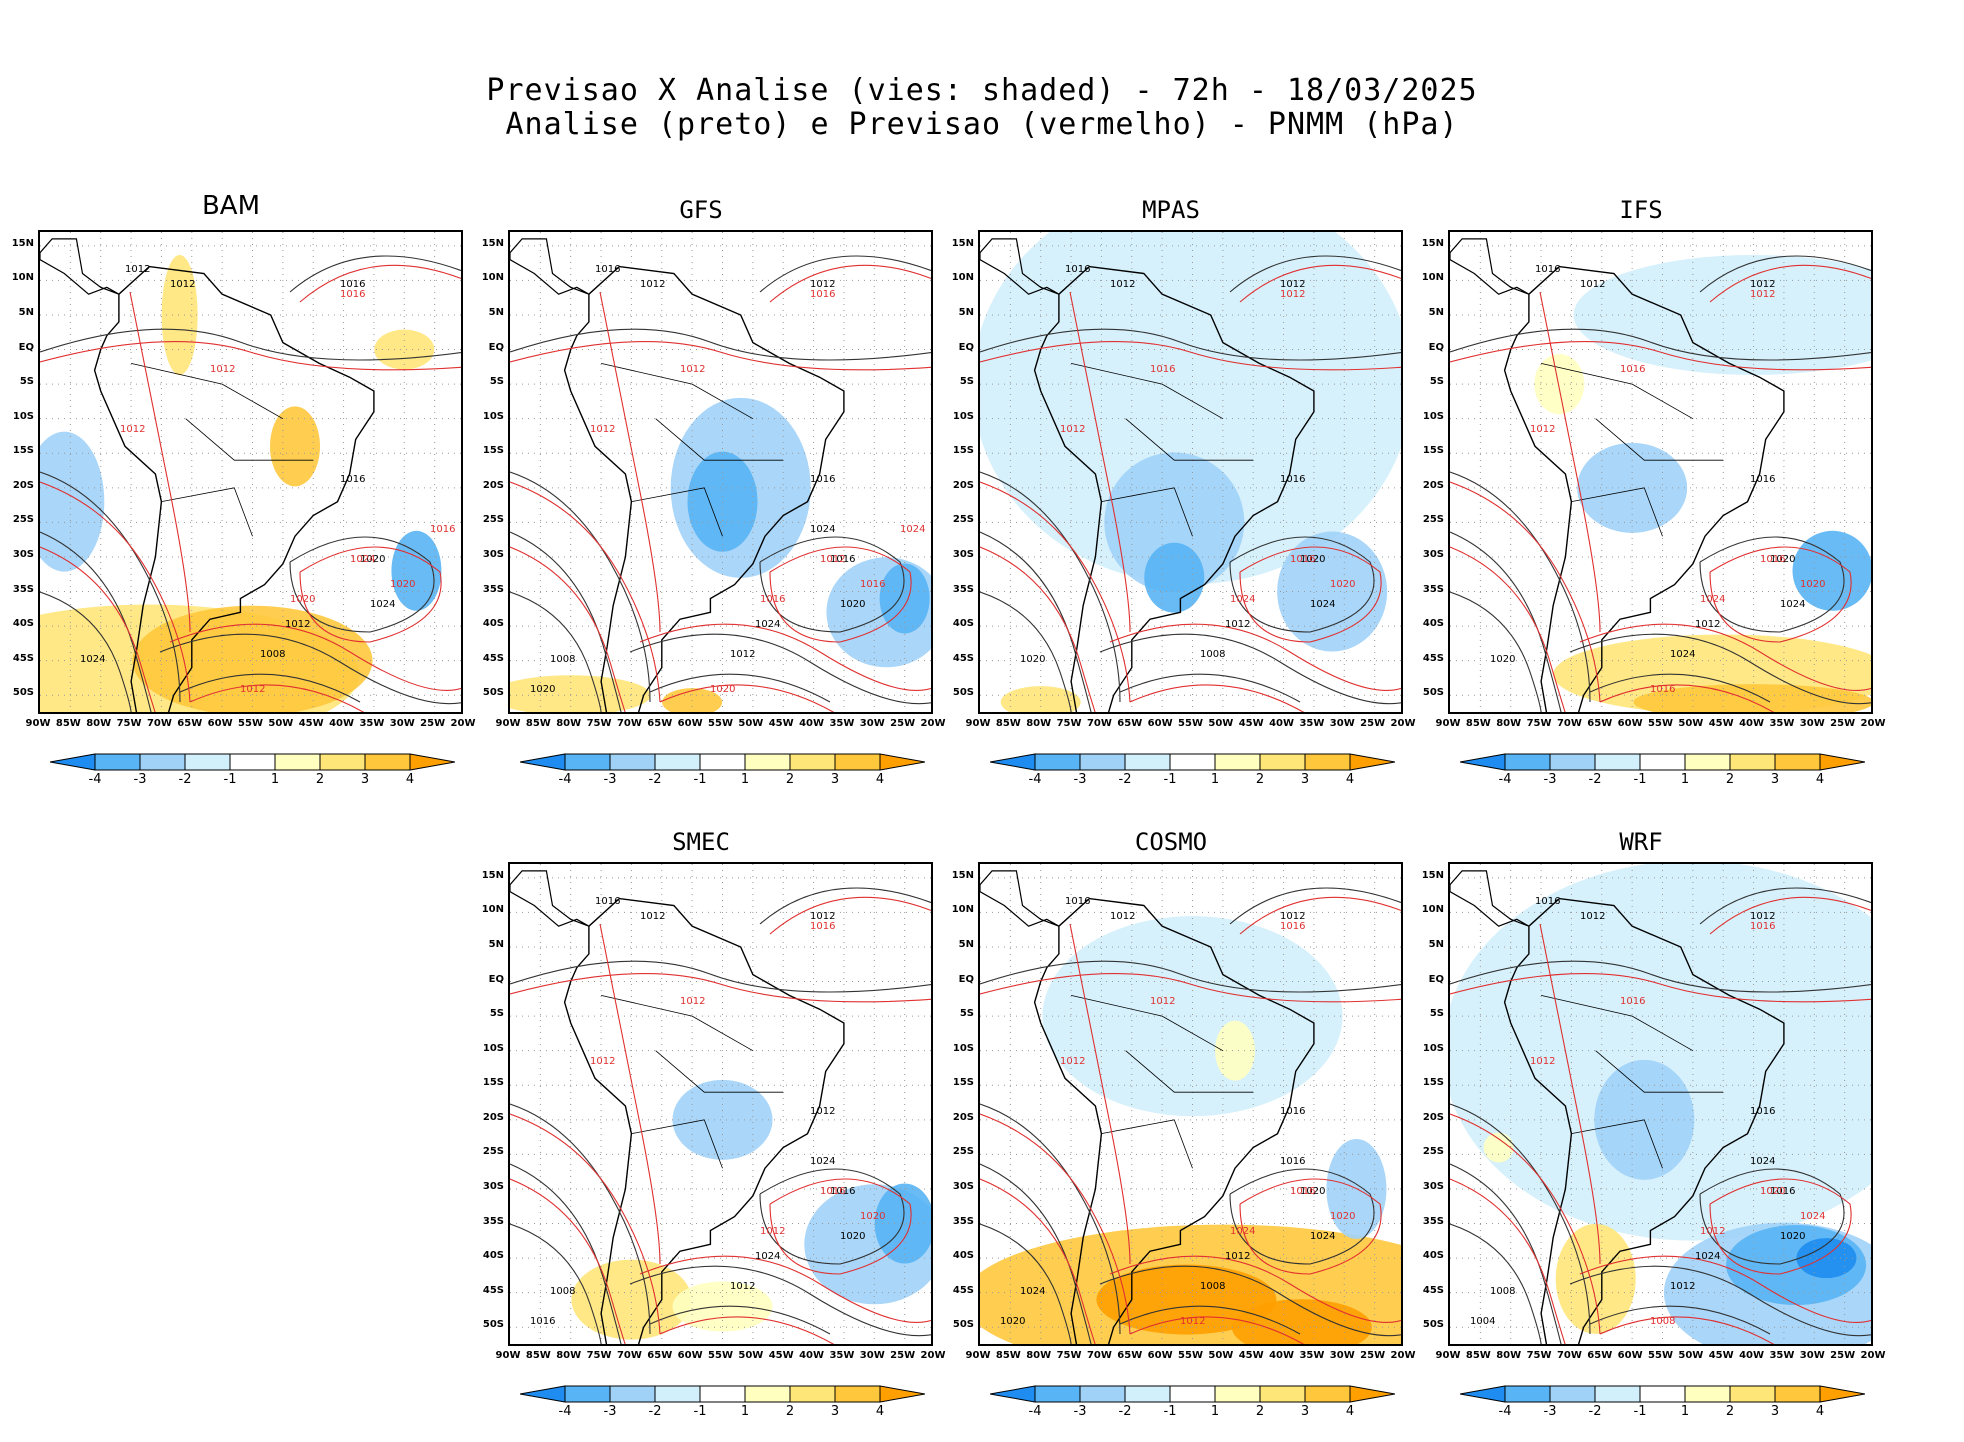 The height and width of the screenshot is (1442, 1964). I want to click on country-borders, so click(222, 449).